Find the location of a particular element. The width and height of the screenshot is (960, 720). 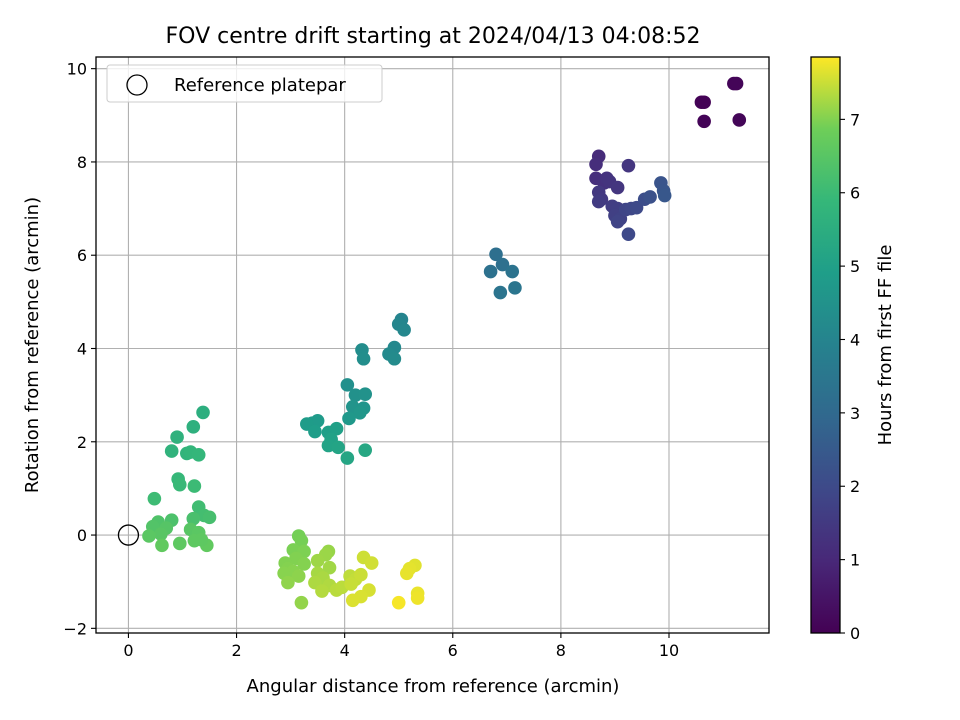

colorbar-label: Hours from first FF file is located at coordinates (885, 345).